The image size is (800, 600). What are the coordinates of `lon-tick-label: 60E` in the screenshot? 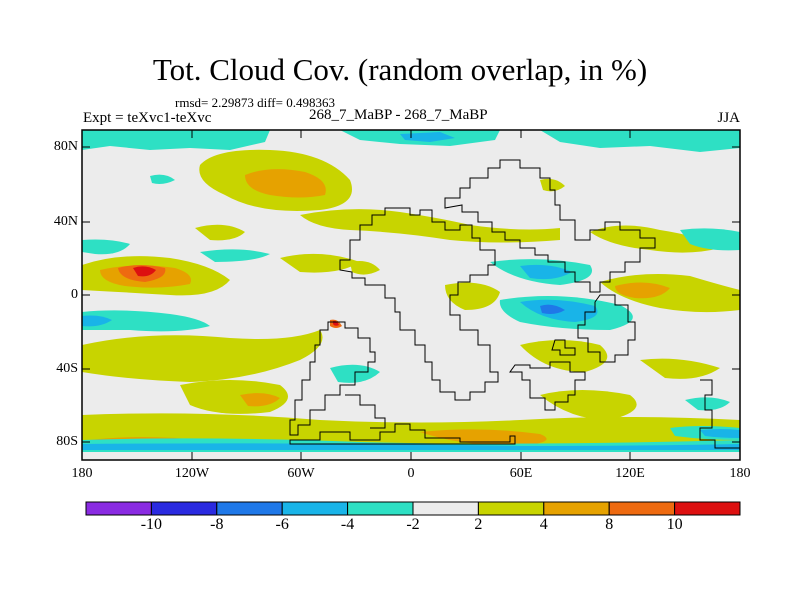 It's located at (521, 473).